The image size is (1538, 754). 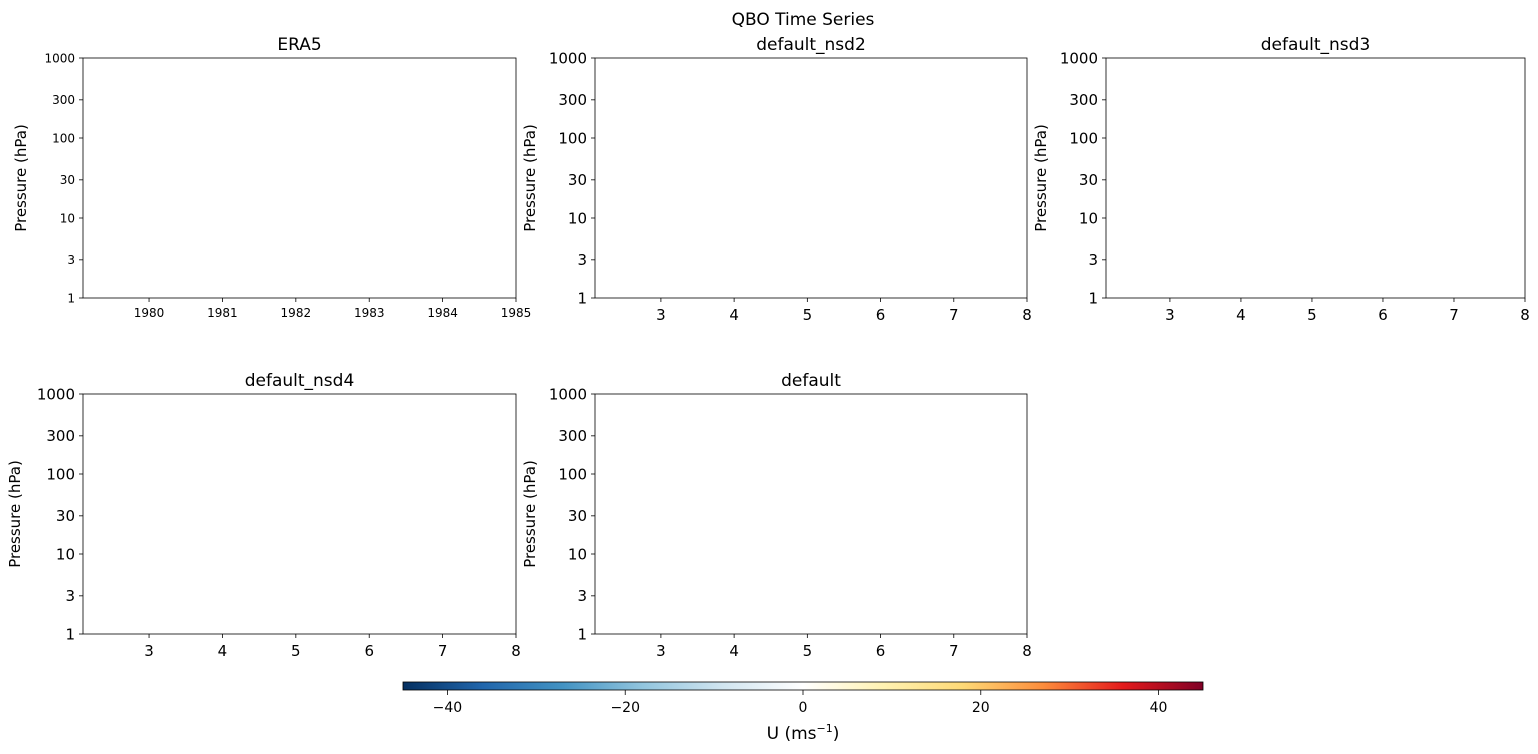 What do you see at coordinates (299, 45) in the screenshot?
I see `panel-title: ERA5` at bounding box center [299, 45].